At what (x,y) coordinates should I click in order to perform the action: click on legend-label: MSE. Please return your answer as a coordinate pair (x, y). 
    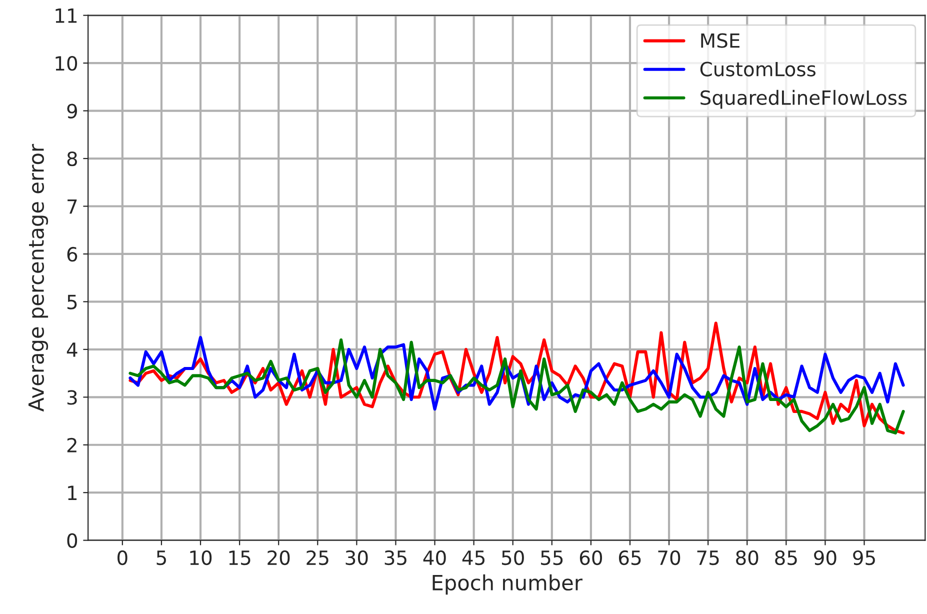
    Looking at the image, I should click on (720, 40).